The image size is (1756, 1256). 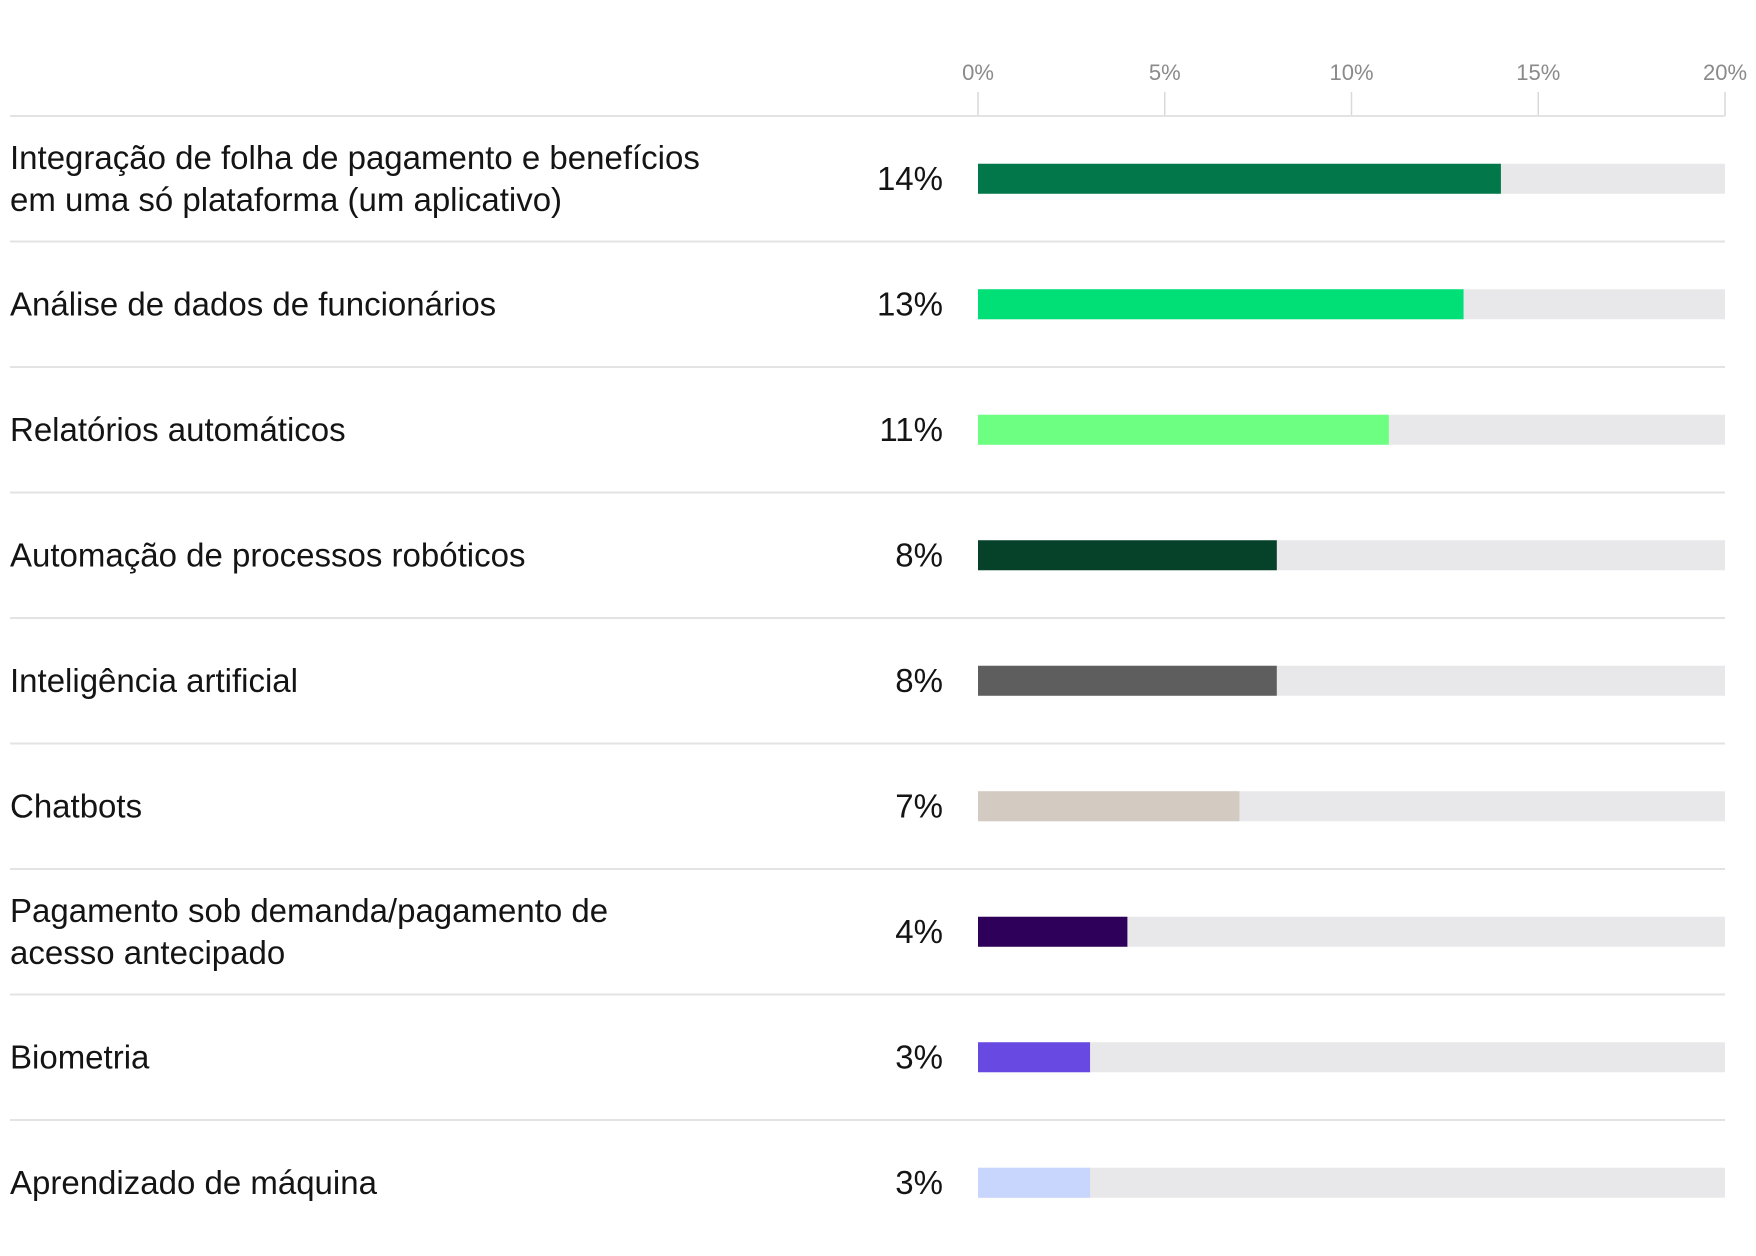 What do you see at coordinates (1538, 72) in the screenshot?
I see `x-tick-label: 15%` at bounding box center [1538, 72].